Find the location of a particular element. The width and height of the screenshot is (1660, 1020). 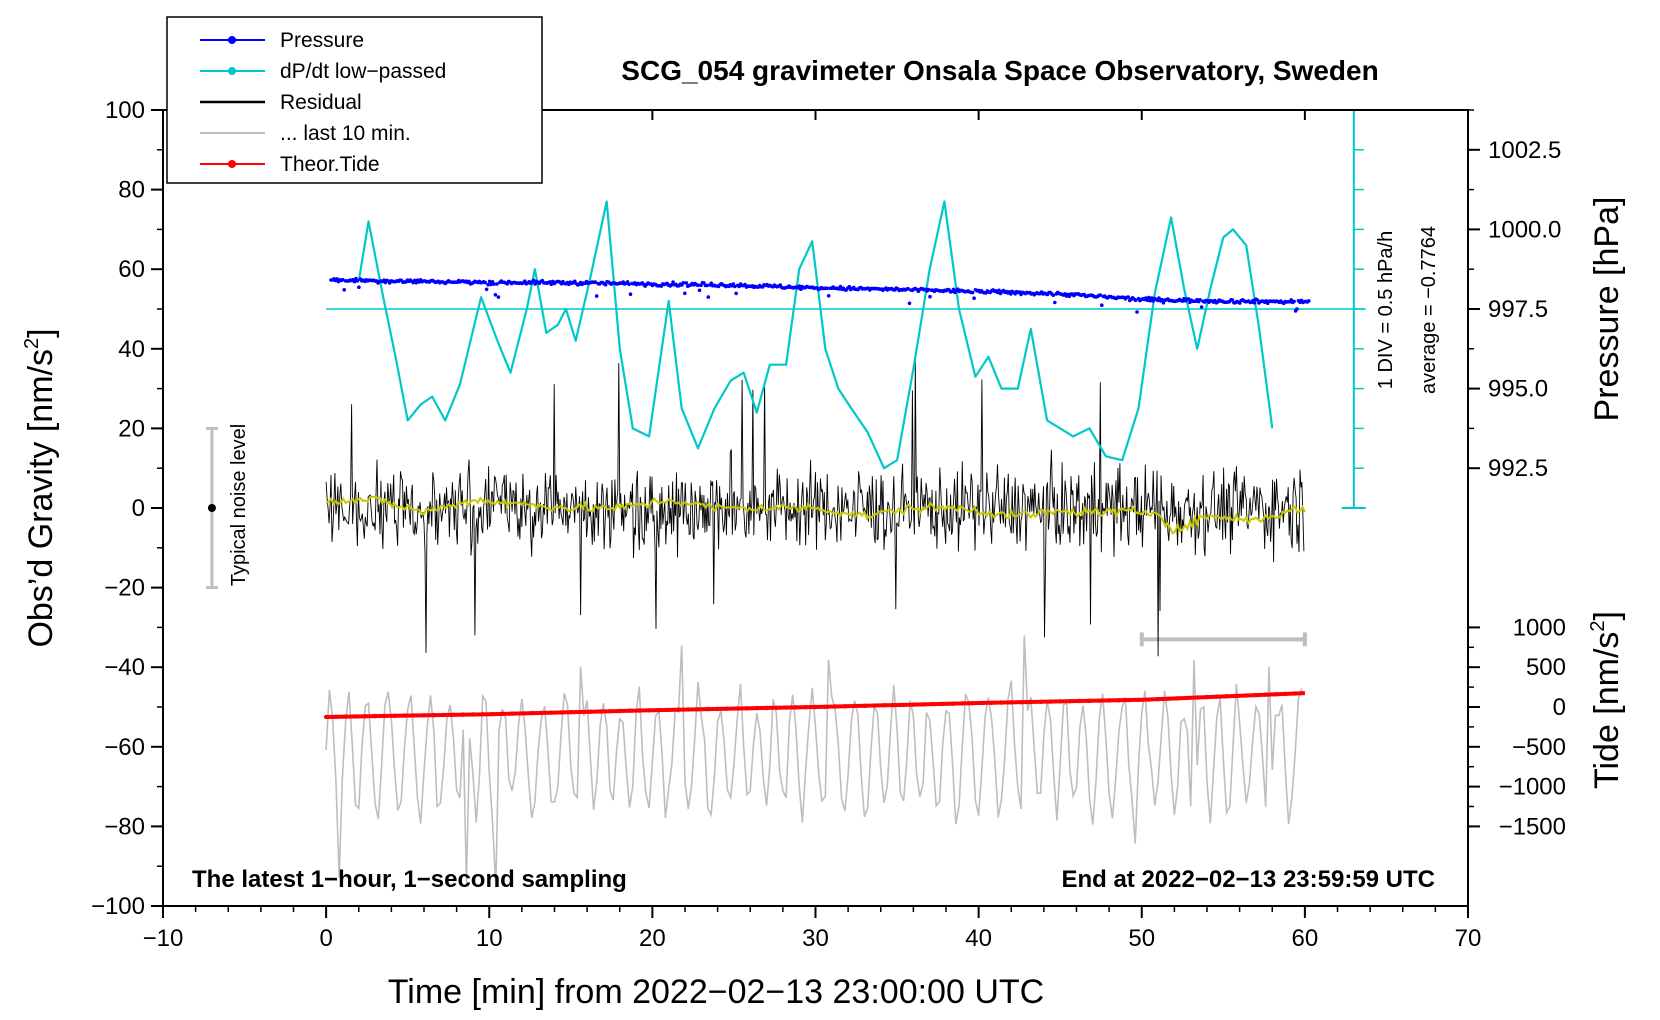

y-tick-label: −100 is located at coordinates (118, 906).